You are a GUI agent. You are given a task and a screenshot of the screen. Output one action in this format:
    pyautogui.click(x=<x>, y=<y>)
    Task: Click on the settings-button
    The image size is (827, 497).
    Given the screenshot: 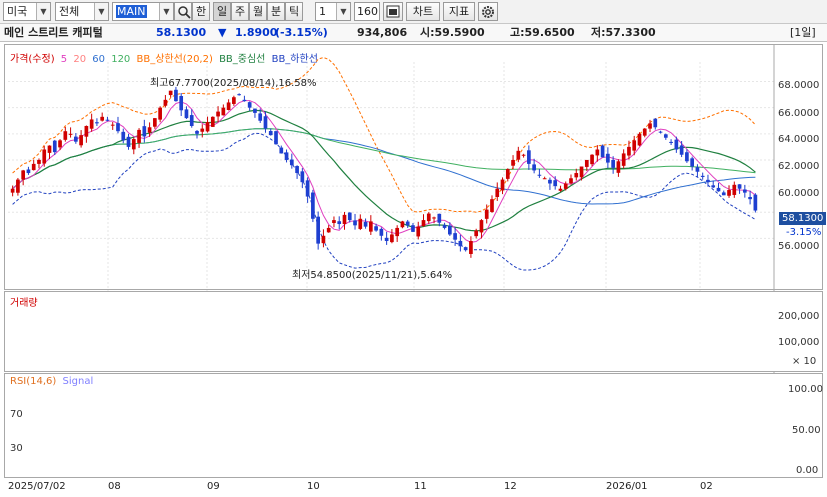 What is the action you would take?
    pyautogui.click(x=488, y=11)
    